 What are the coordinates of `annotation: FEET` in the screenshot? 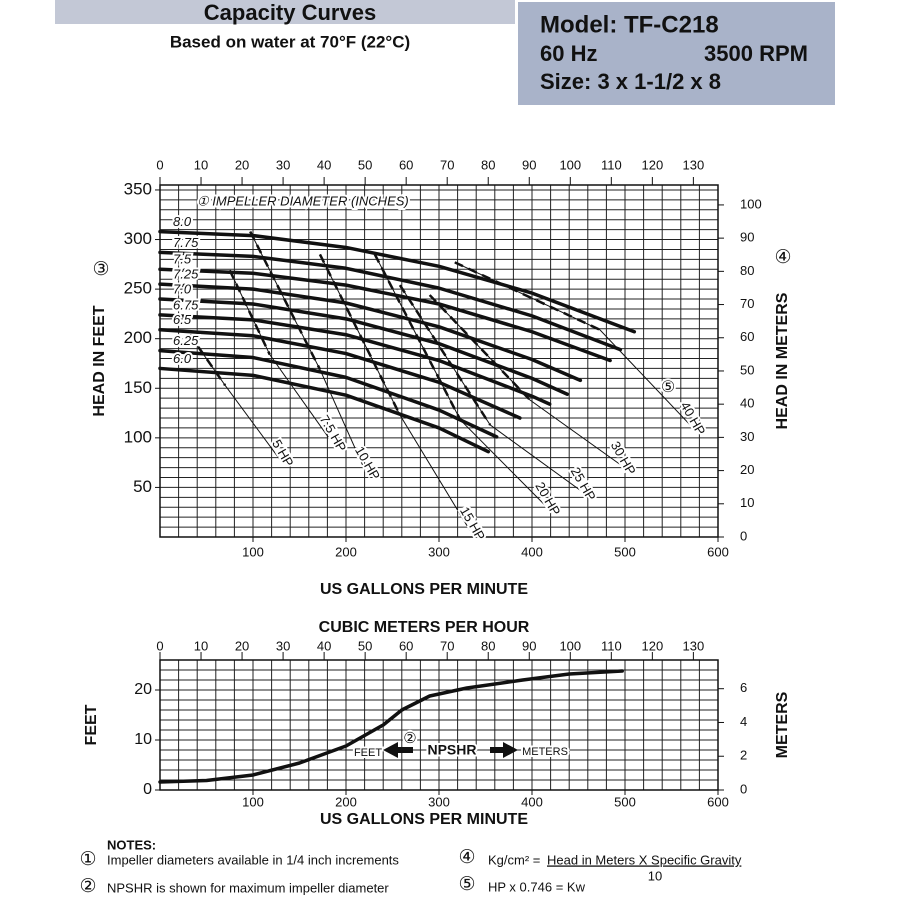 It's located at (368, 753).